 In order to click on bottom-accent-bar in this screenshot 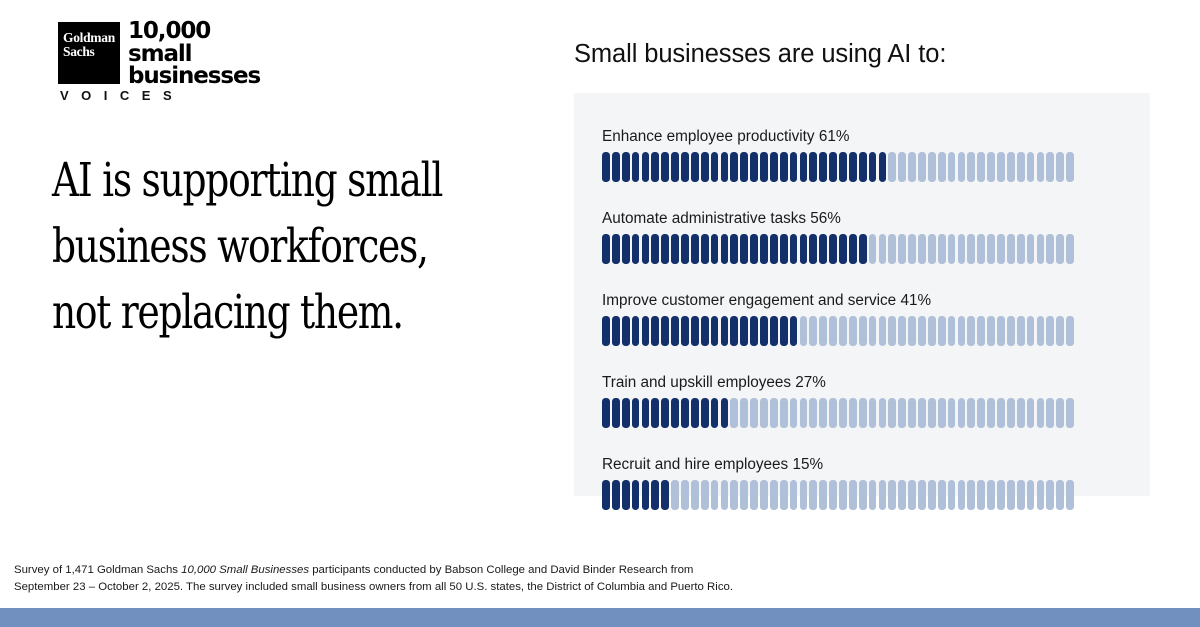, I will do `click(600, 617)`.